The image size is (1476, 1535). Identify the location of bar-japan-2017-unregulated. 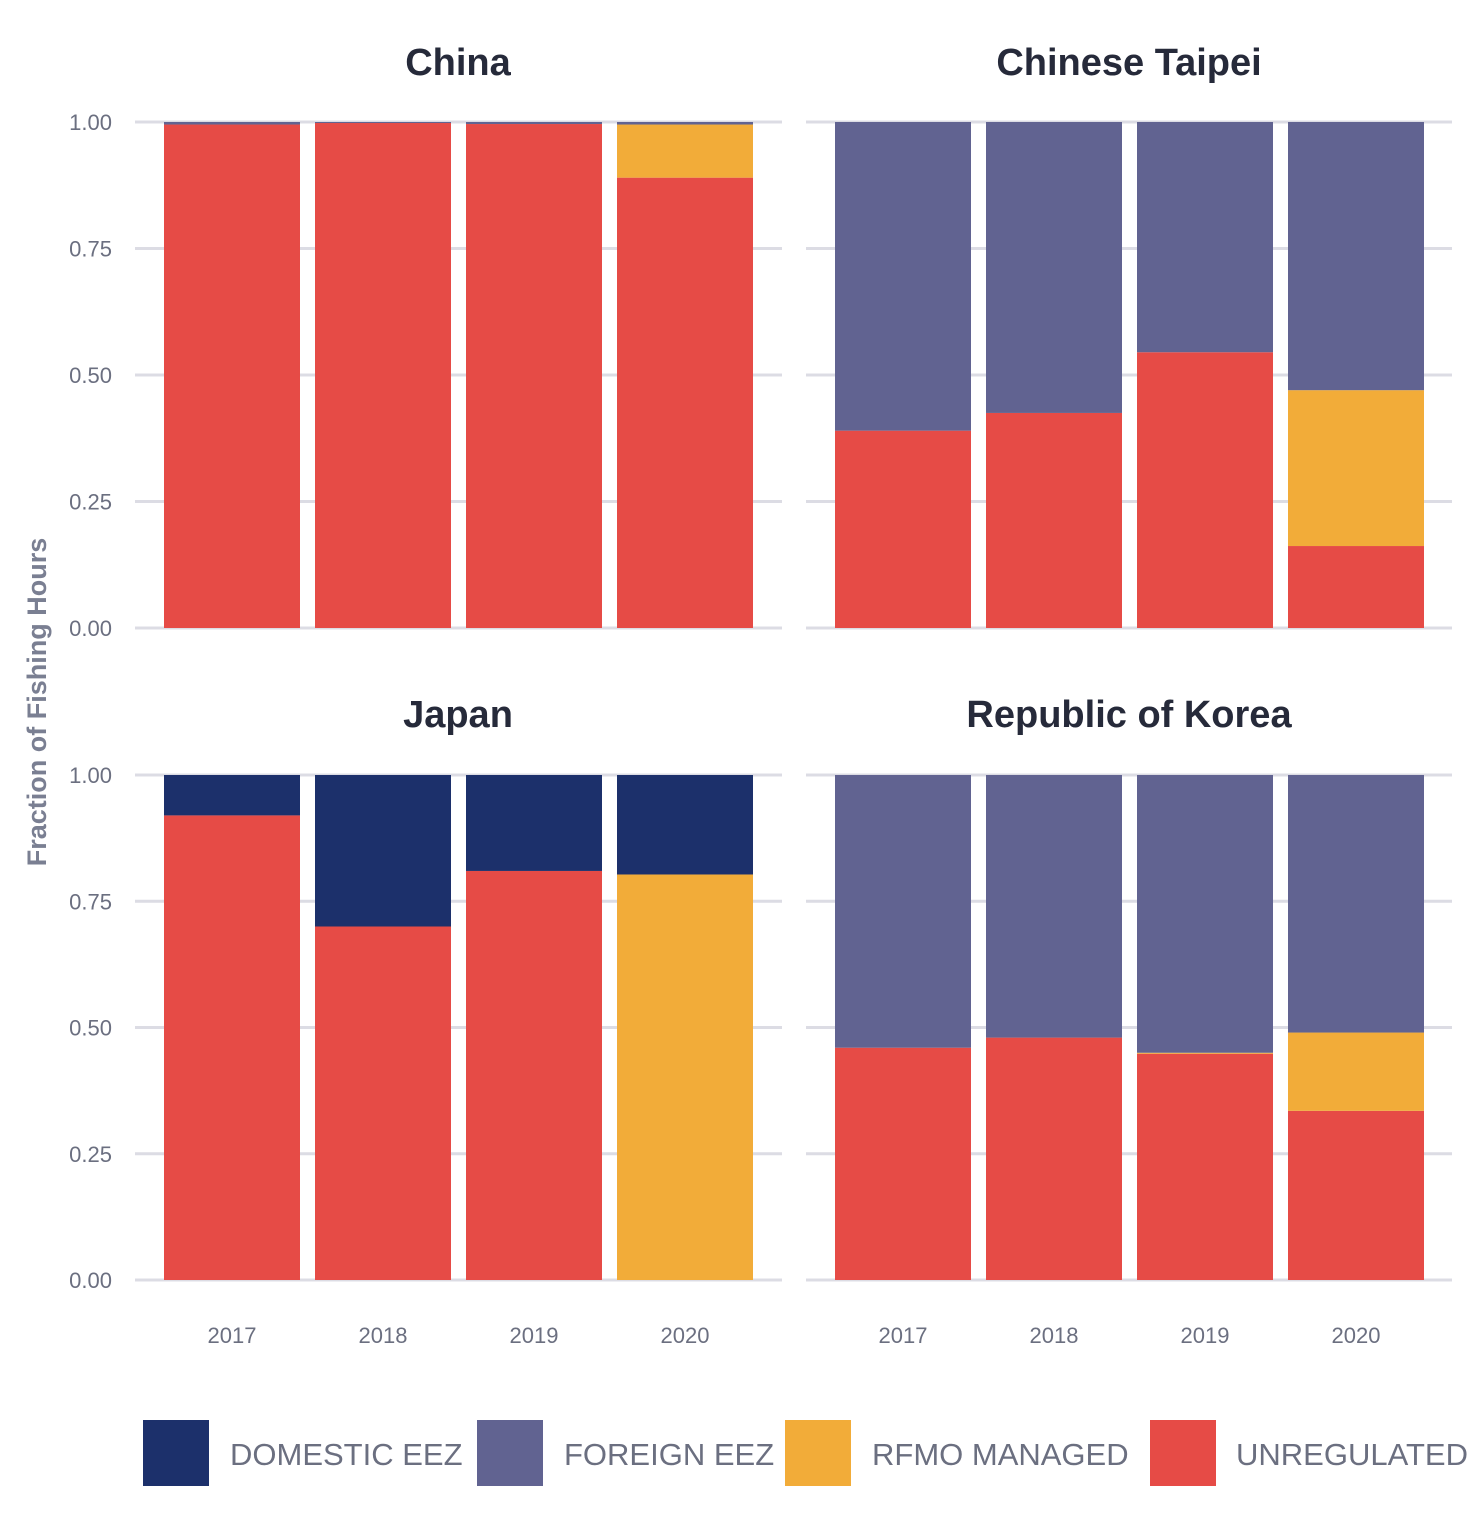
(232, 1047).